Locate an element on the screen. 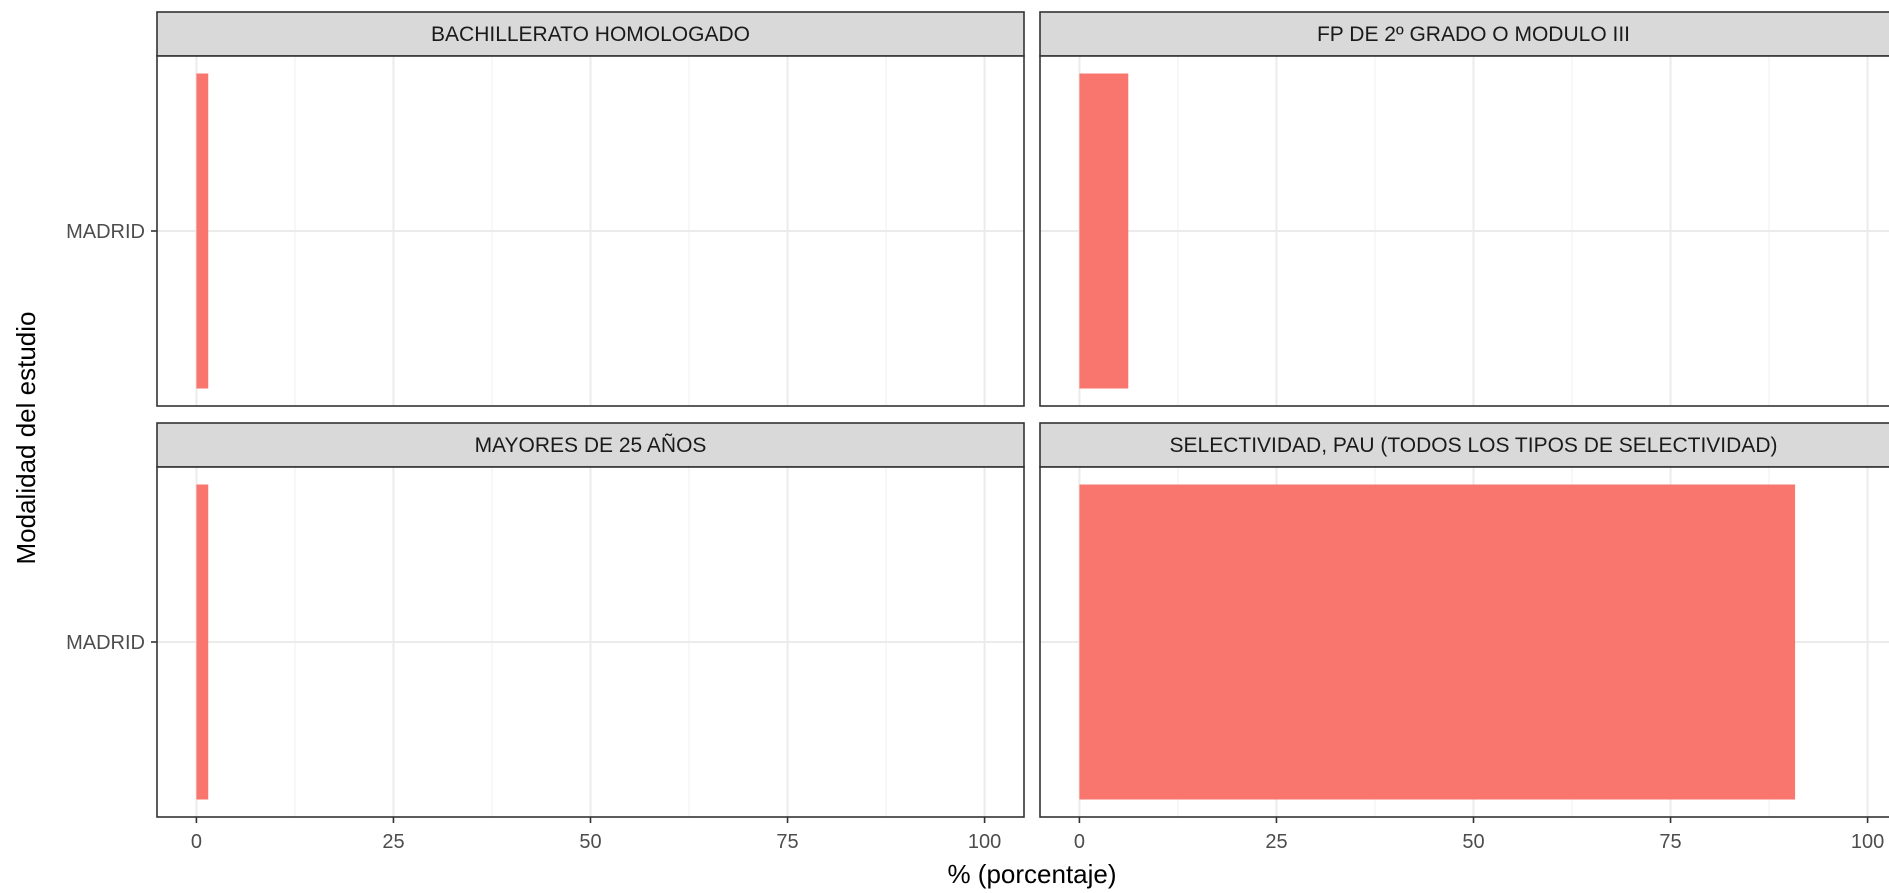 The width and height of the screenshot is (1889, 893). facet-title: MAYORES DE 25 AÑOS is located at coordinates (591, 445).